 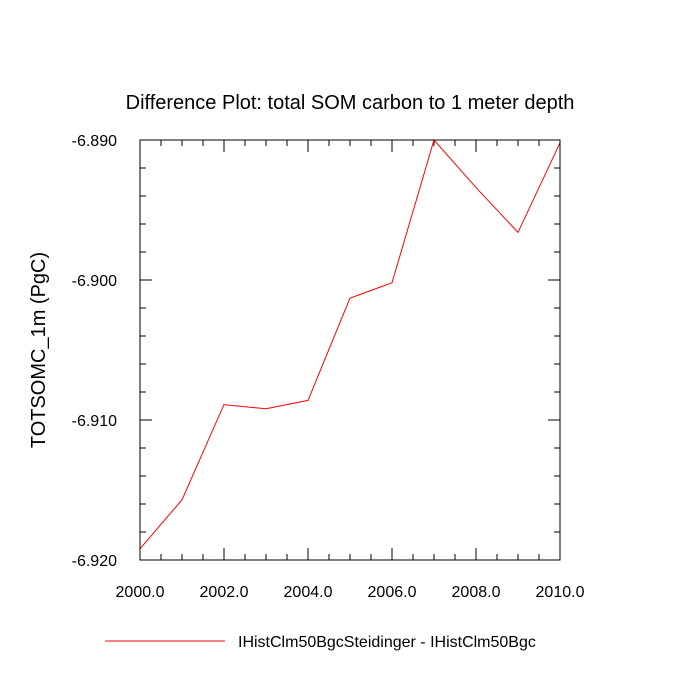 What do you see at coordinates (94, 561) in the screenshot?
I see `y-tick-label: -6.920` at bounding box center [94, 561].